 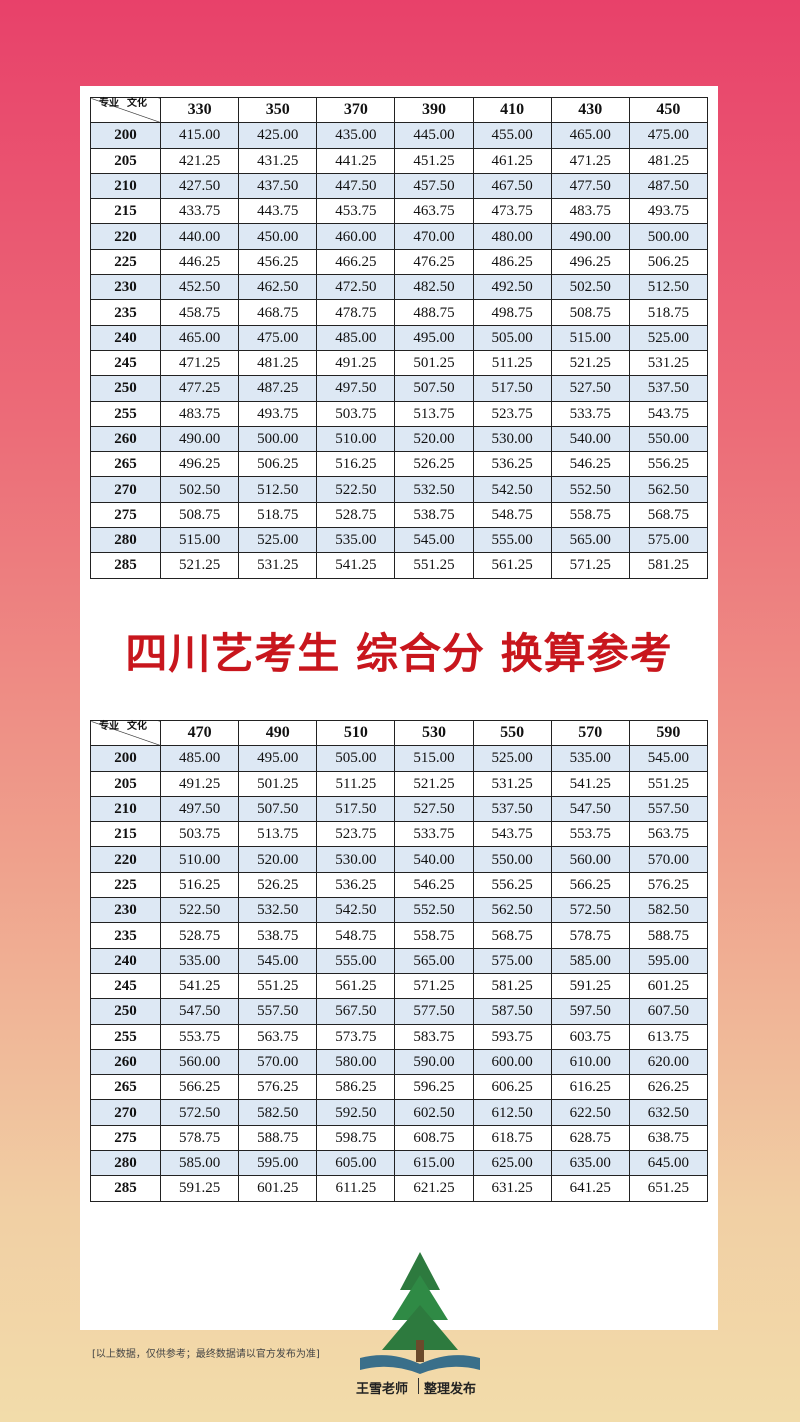 What do you see at coordinates (590, 1112) in the screenshot?
I see `table-cell: 622.50` at bounding box center [590, 1112].